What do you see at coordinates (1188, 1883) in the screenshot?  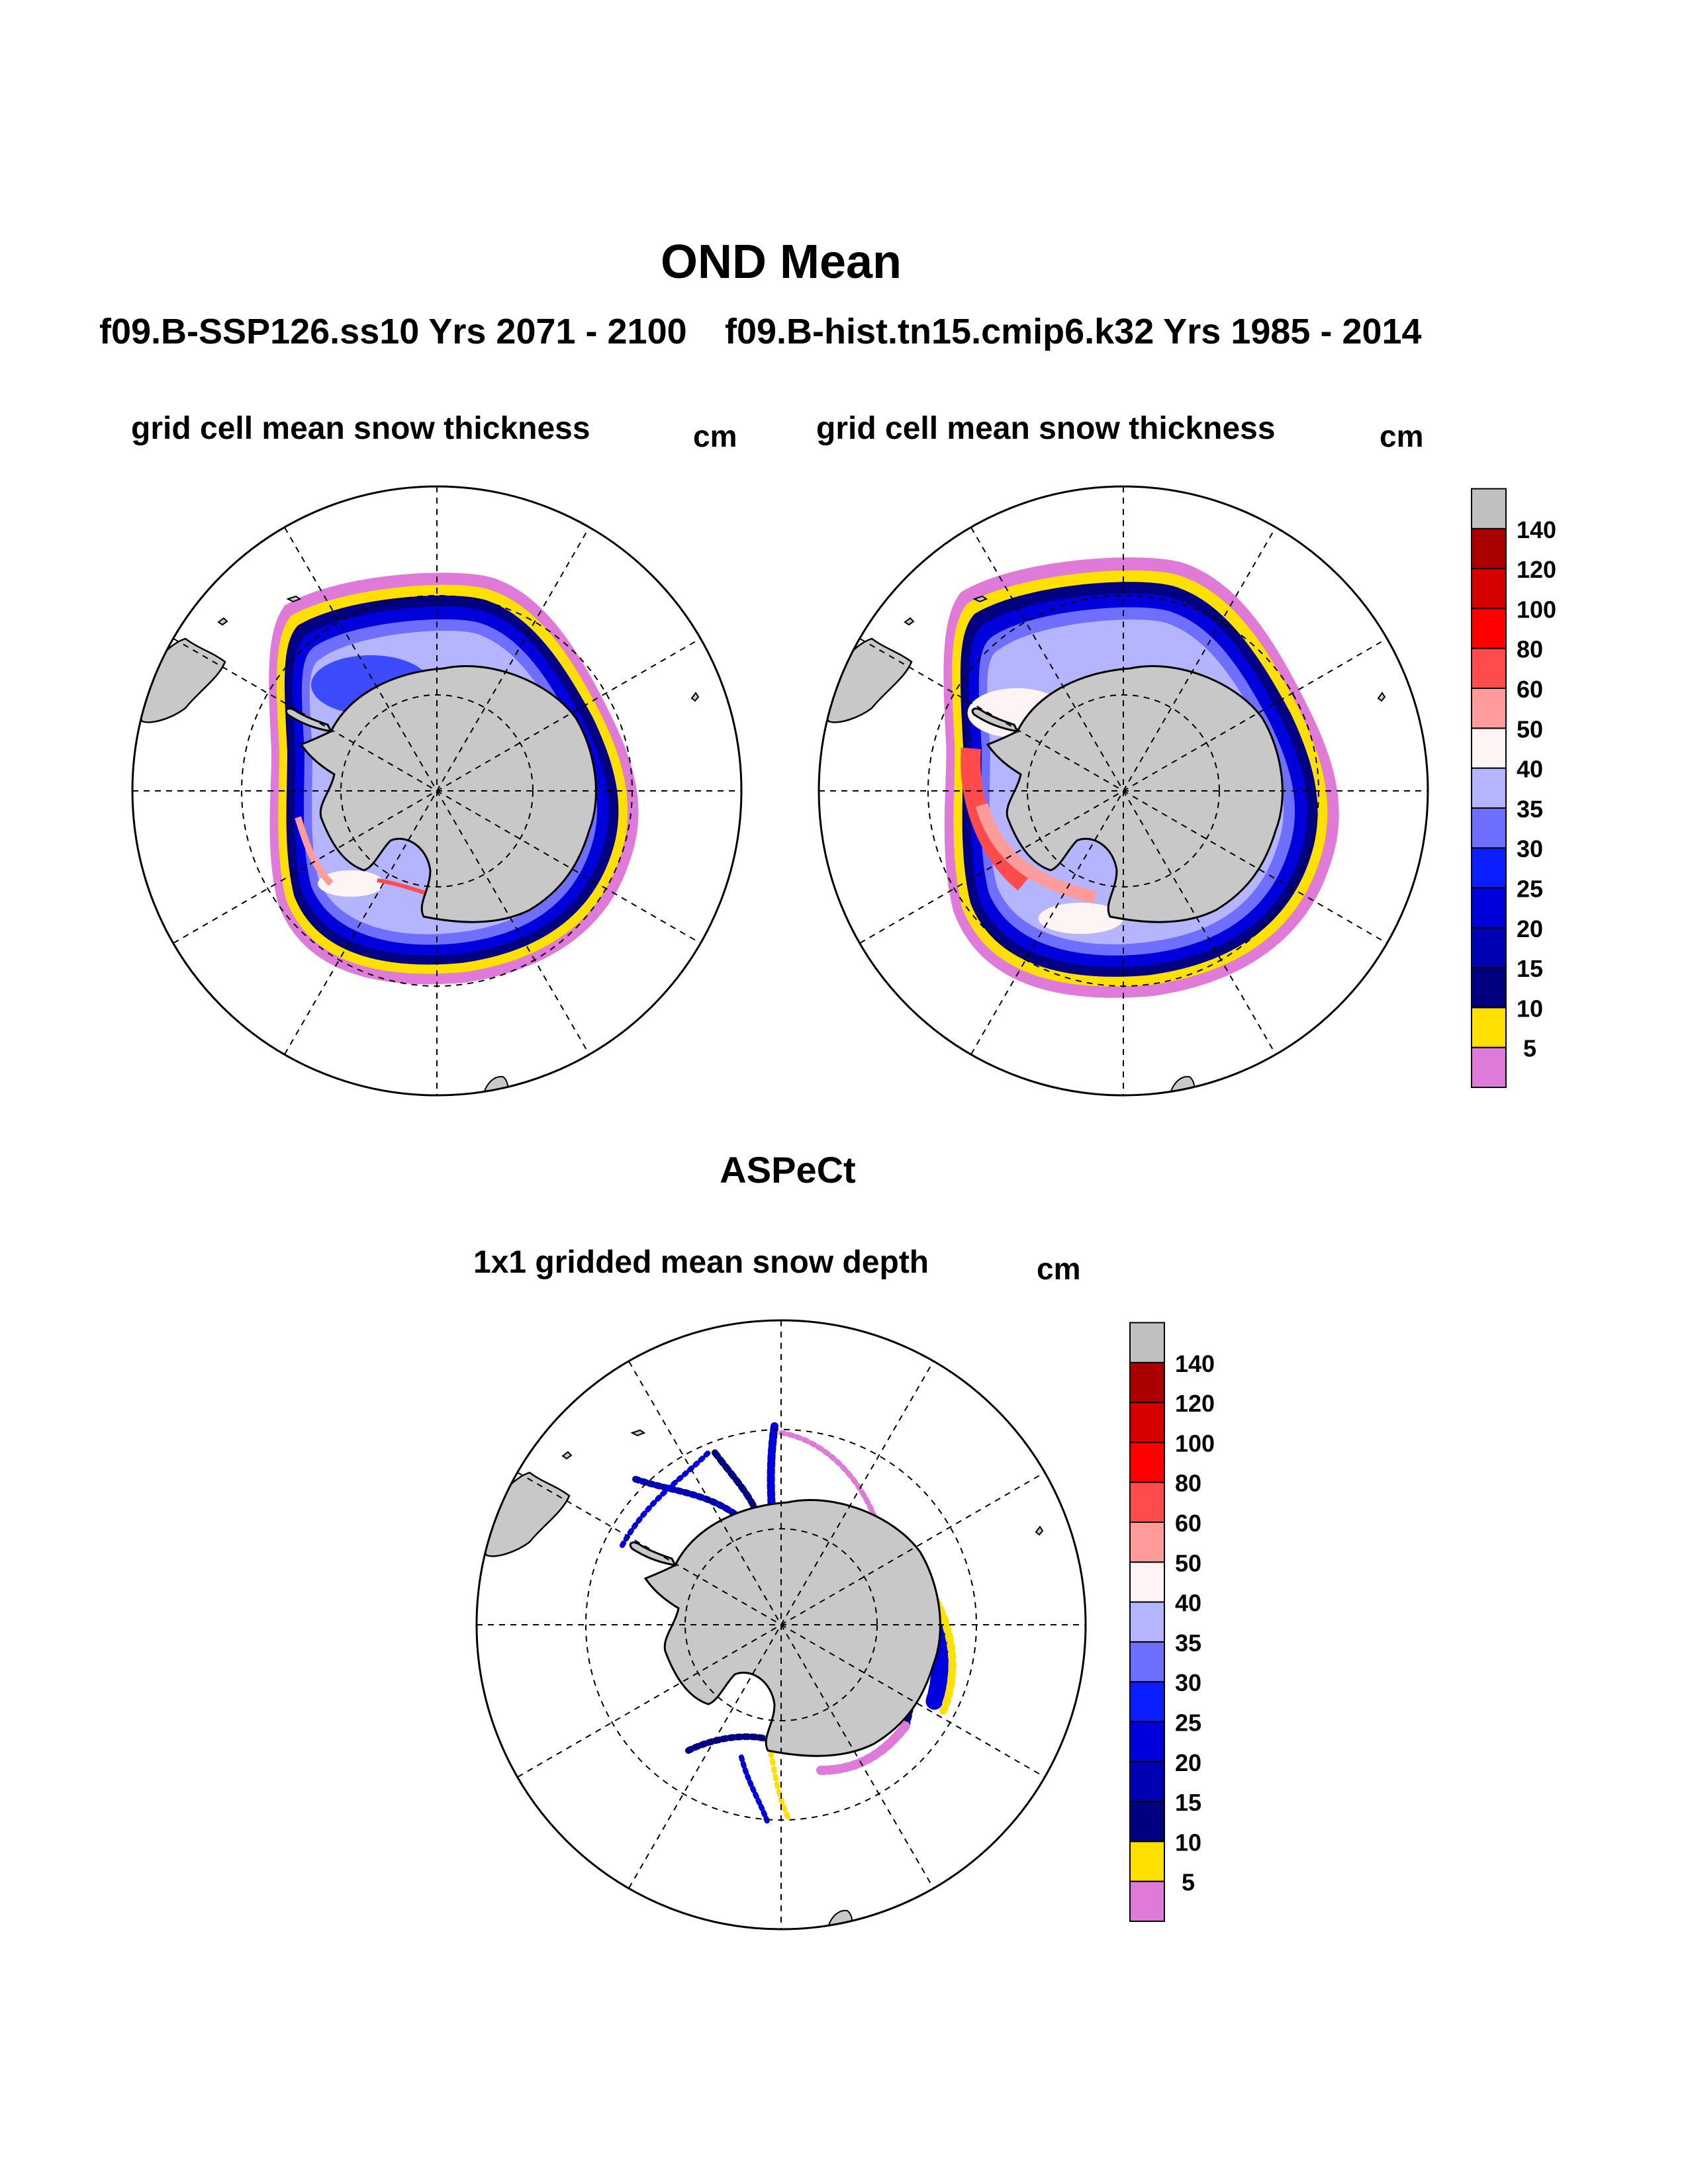 I see `colorbar-bottom-label-5: 5` at bounding box center [1188, 1883].